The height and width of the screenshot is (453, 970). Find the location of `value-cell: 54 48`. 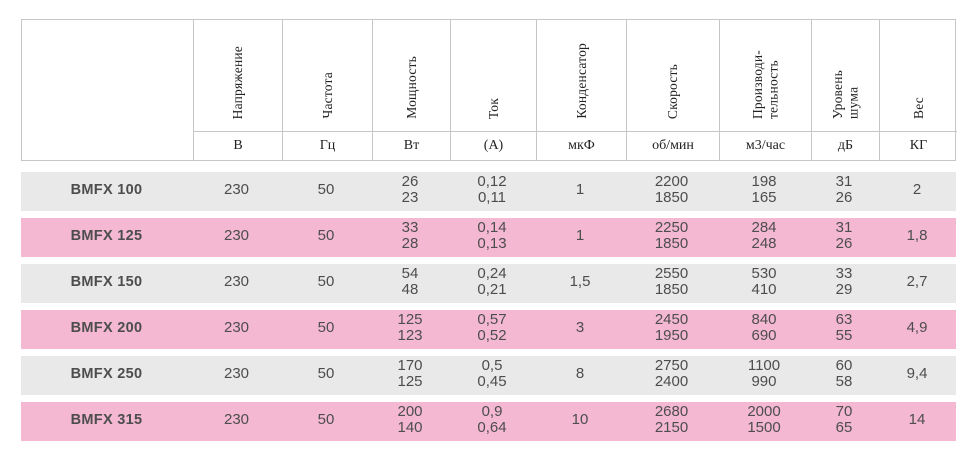

value-cell: 54 48 is located at coordinates (410, 281).